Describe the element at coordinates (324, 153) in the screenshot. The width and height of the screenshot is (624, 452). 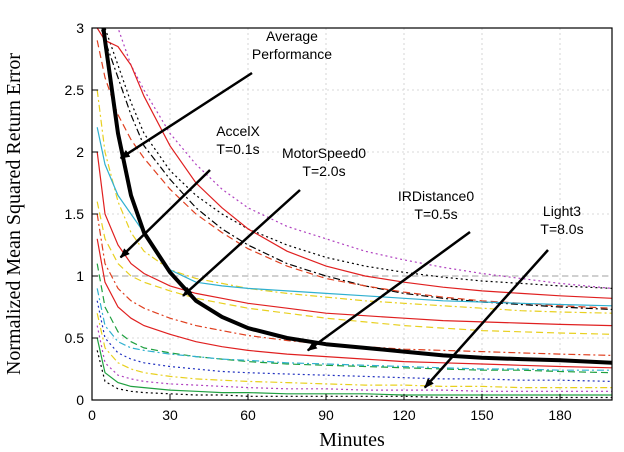
I see `annotation-label: MotorSpeed0` at that location.